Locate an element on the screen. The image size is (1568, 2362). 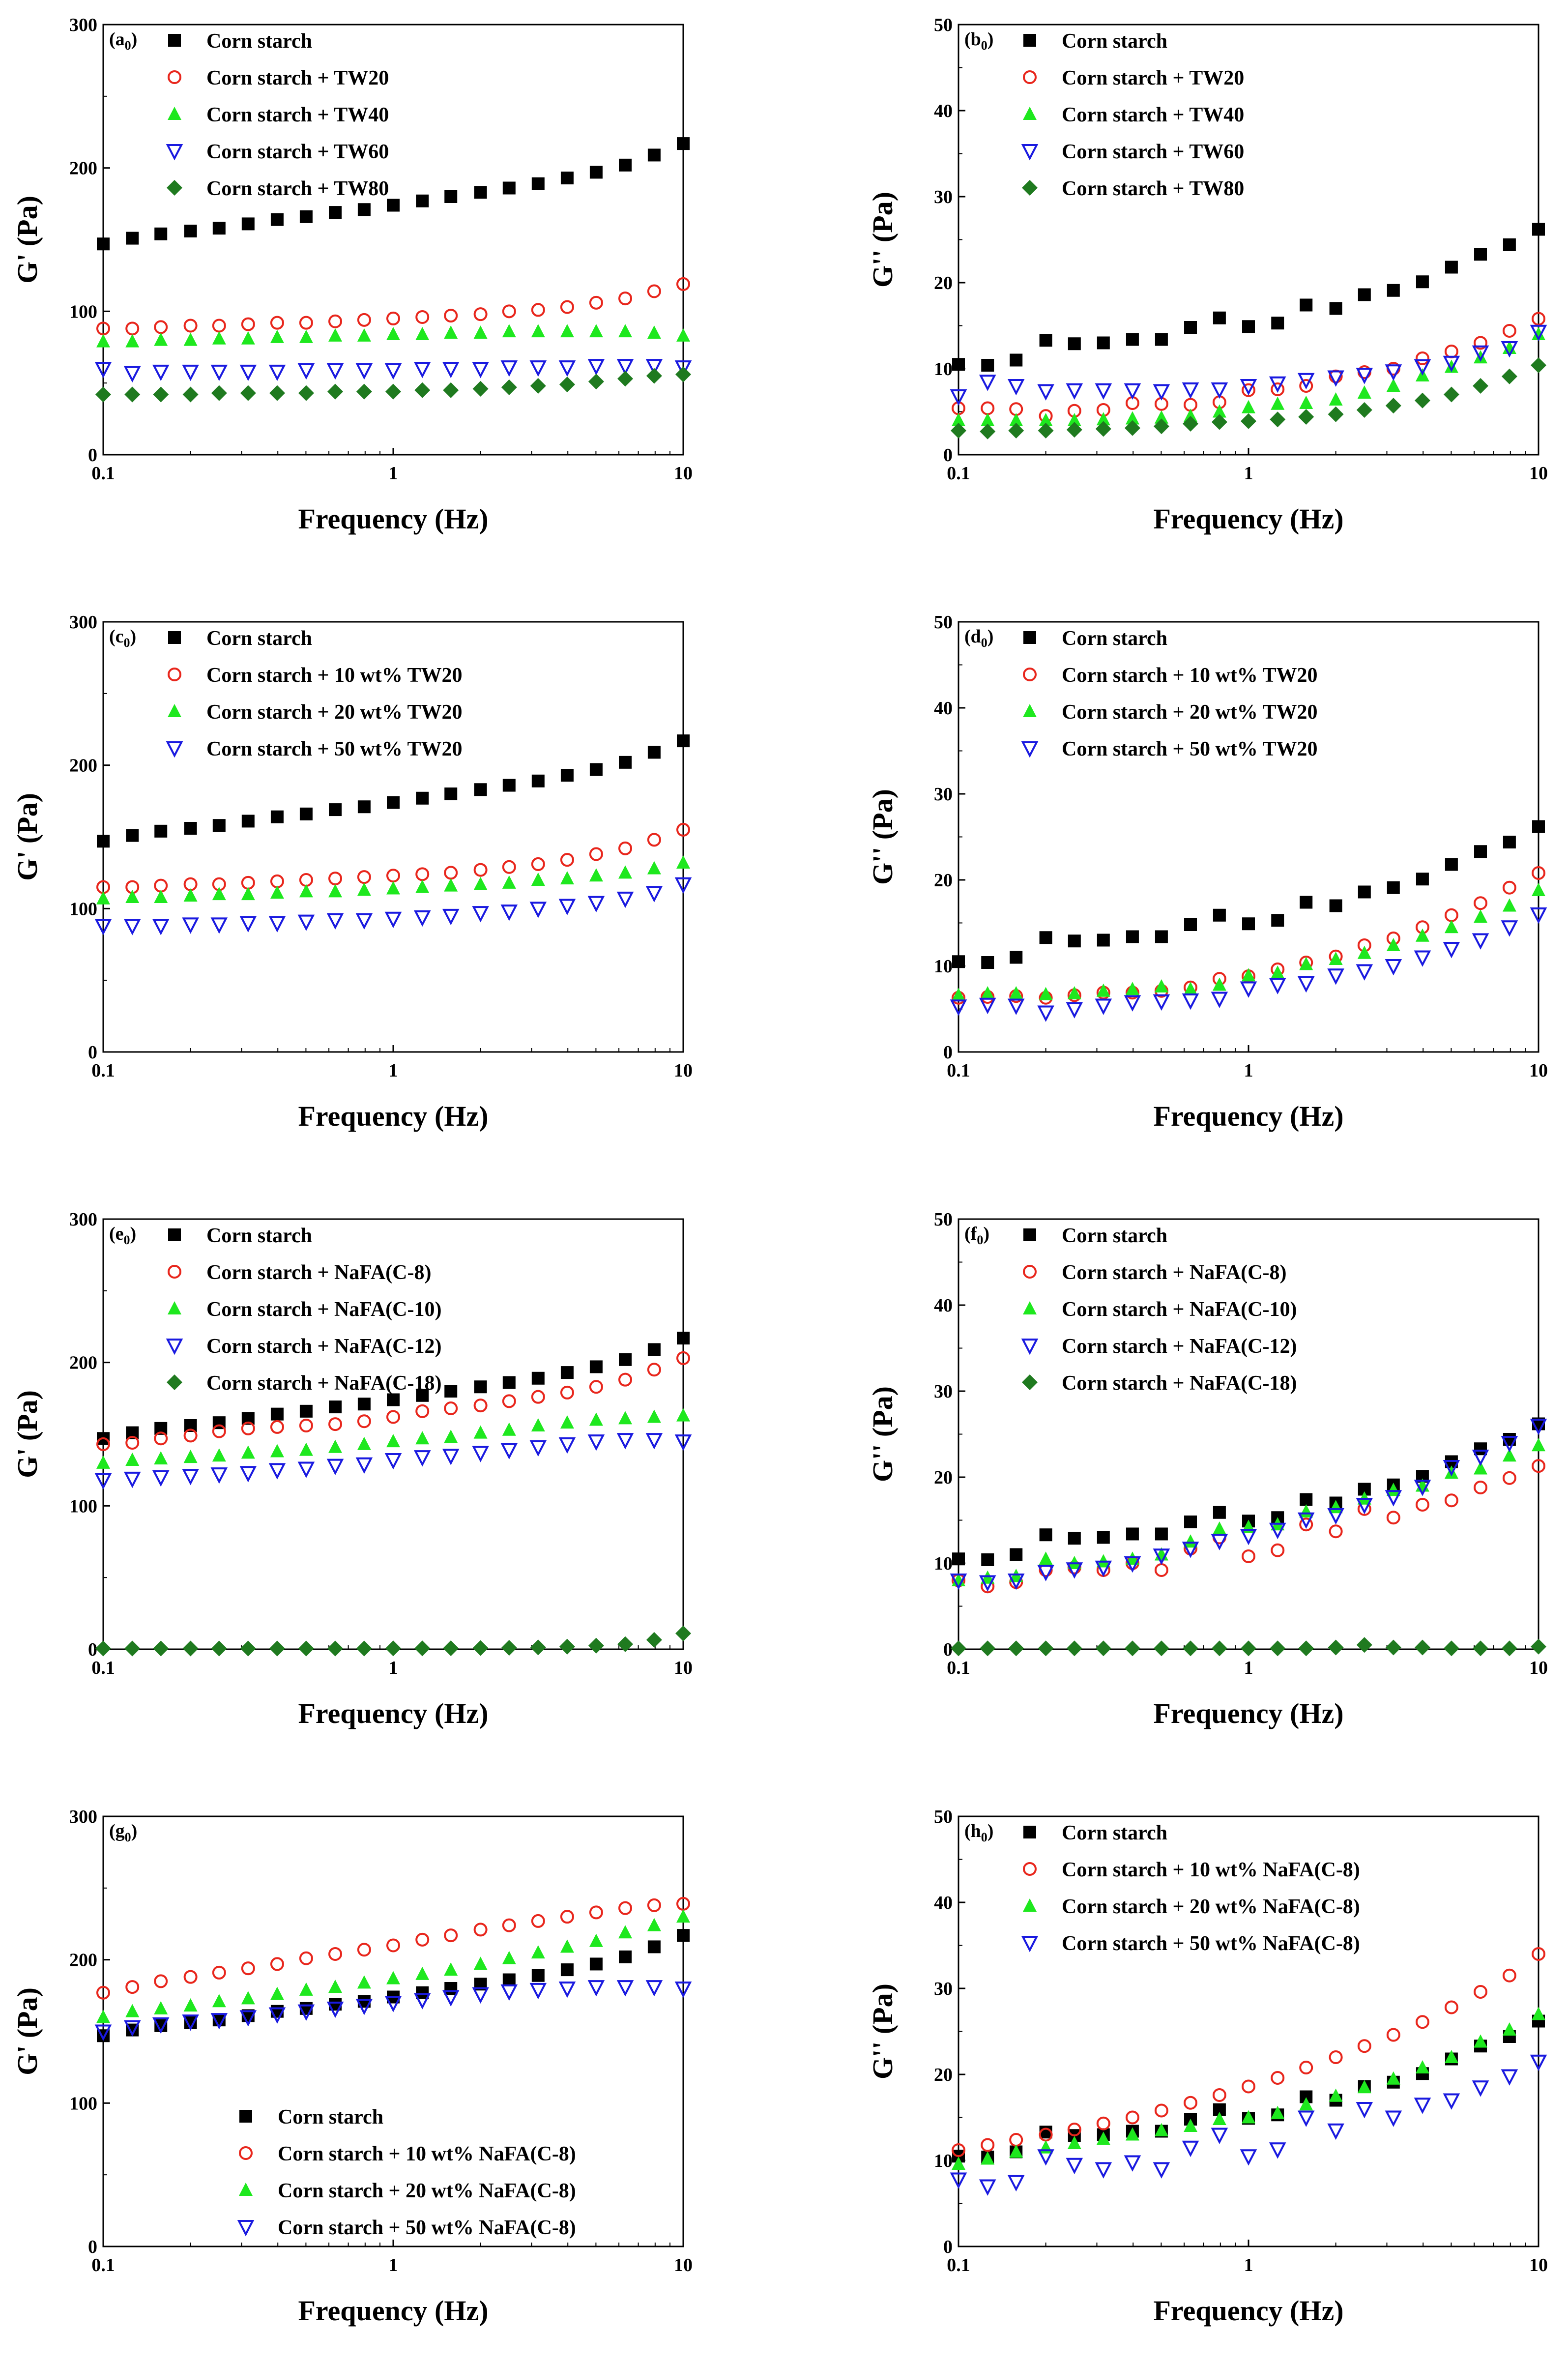
y-tick-label: 100 is located at coordinates (83, 909).